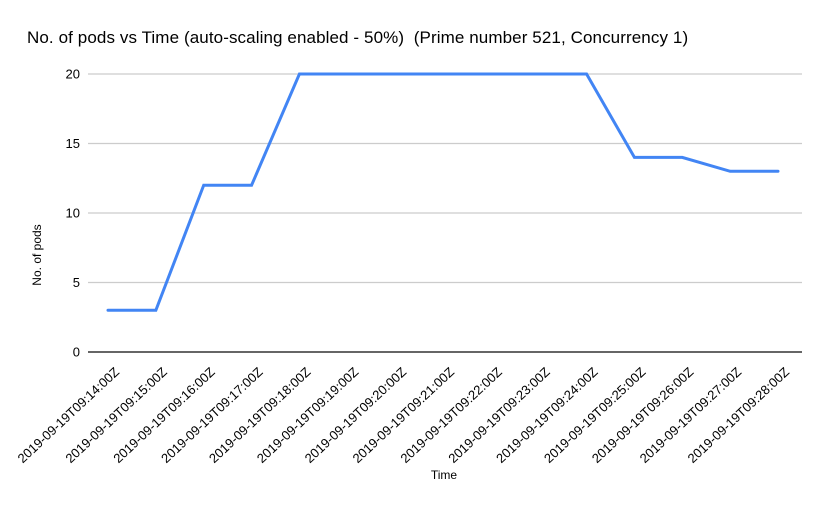 The image size is (826, 511). What do you see at coordinates (73, 74) in the screenshot?
I see `y-tick-label: 20` at bounding box center [73, 74].